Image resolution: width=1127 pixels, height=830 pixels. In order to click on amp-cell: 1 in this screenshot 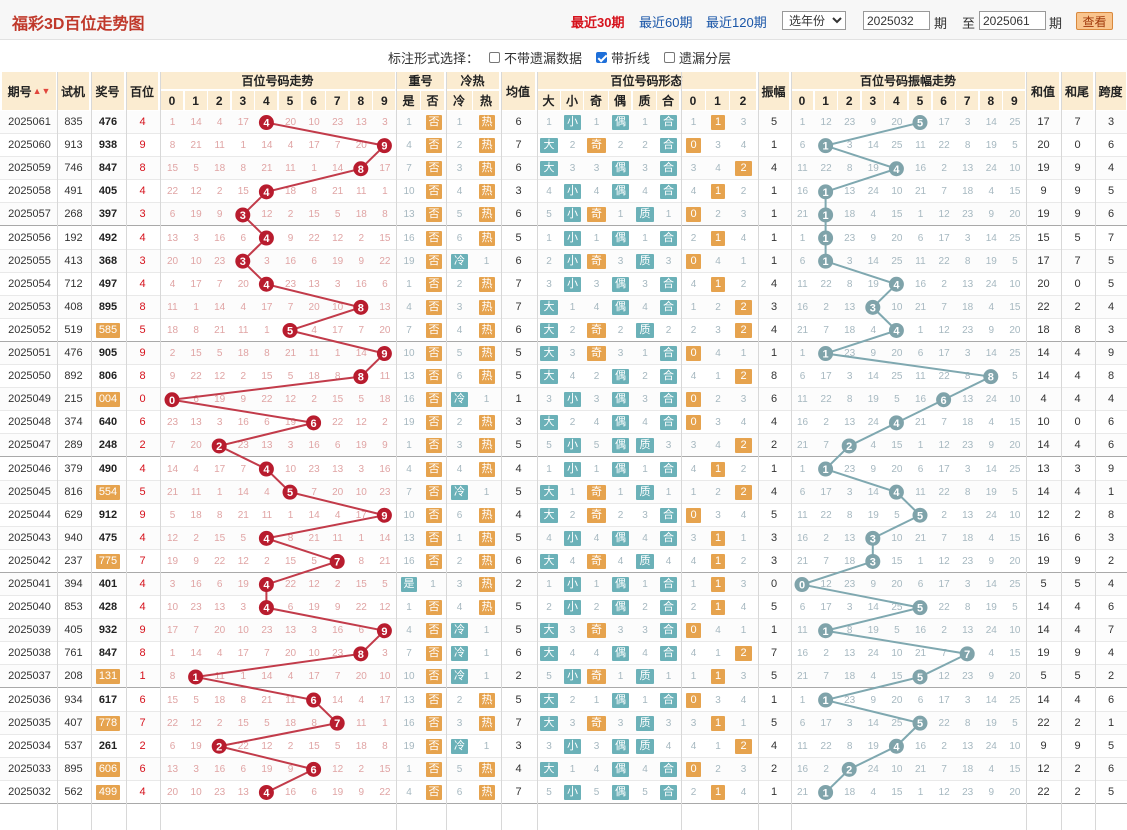, I will do `click(774, 630)`.